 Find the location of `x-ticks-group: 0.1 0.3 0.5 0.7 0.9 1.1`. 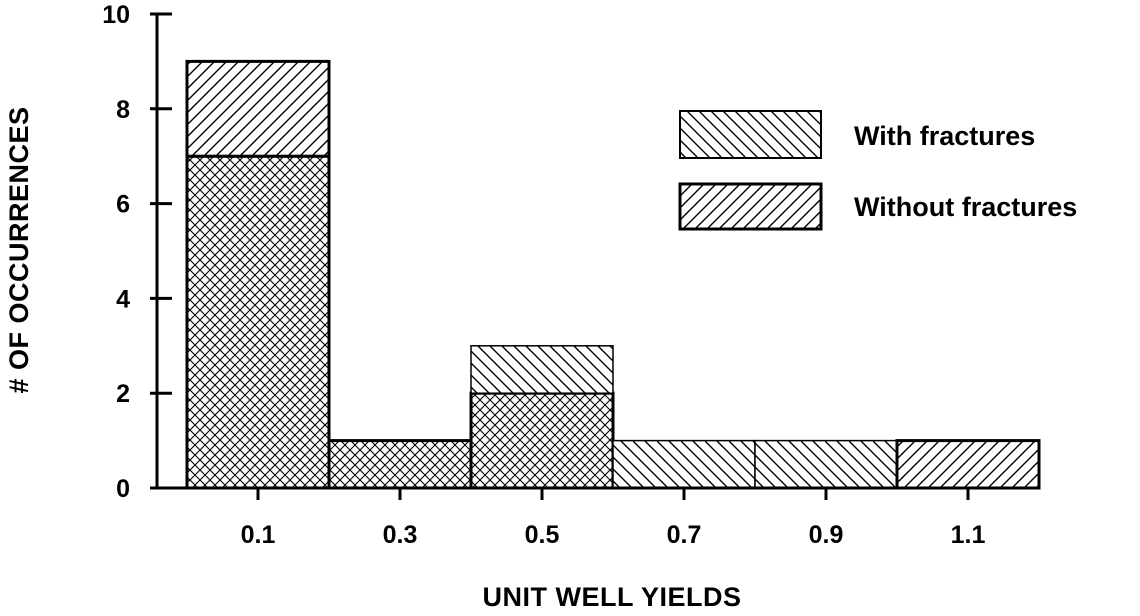

x-ticks-group: 0.1 0.3 0.5 0.7 0.9 1.1 is located at coordinates (613, 518).